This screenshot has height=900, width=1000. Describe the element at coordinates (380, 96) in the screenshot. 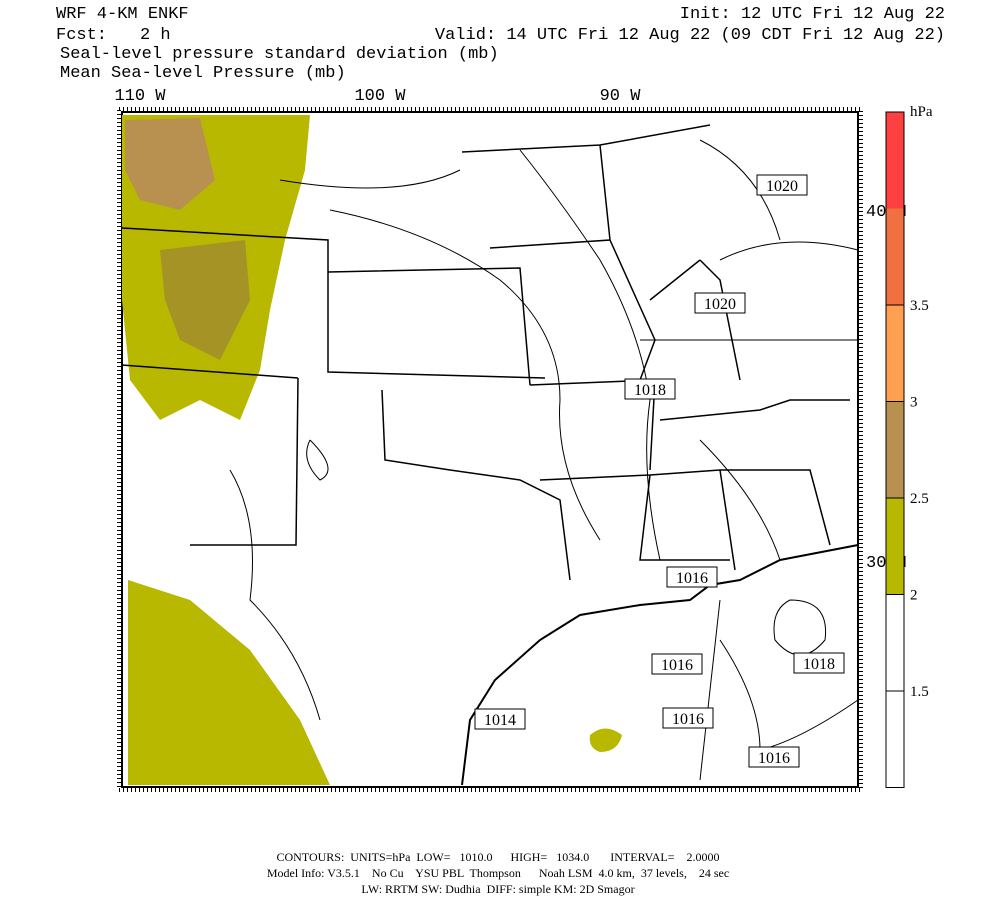

I see `longitude-label: 100 W` at that location.